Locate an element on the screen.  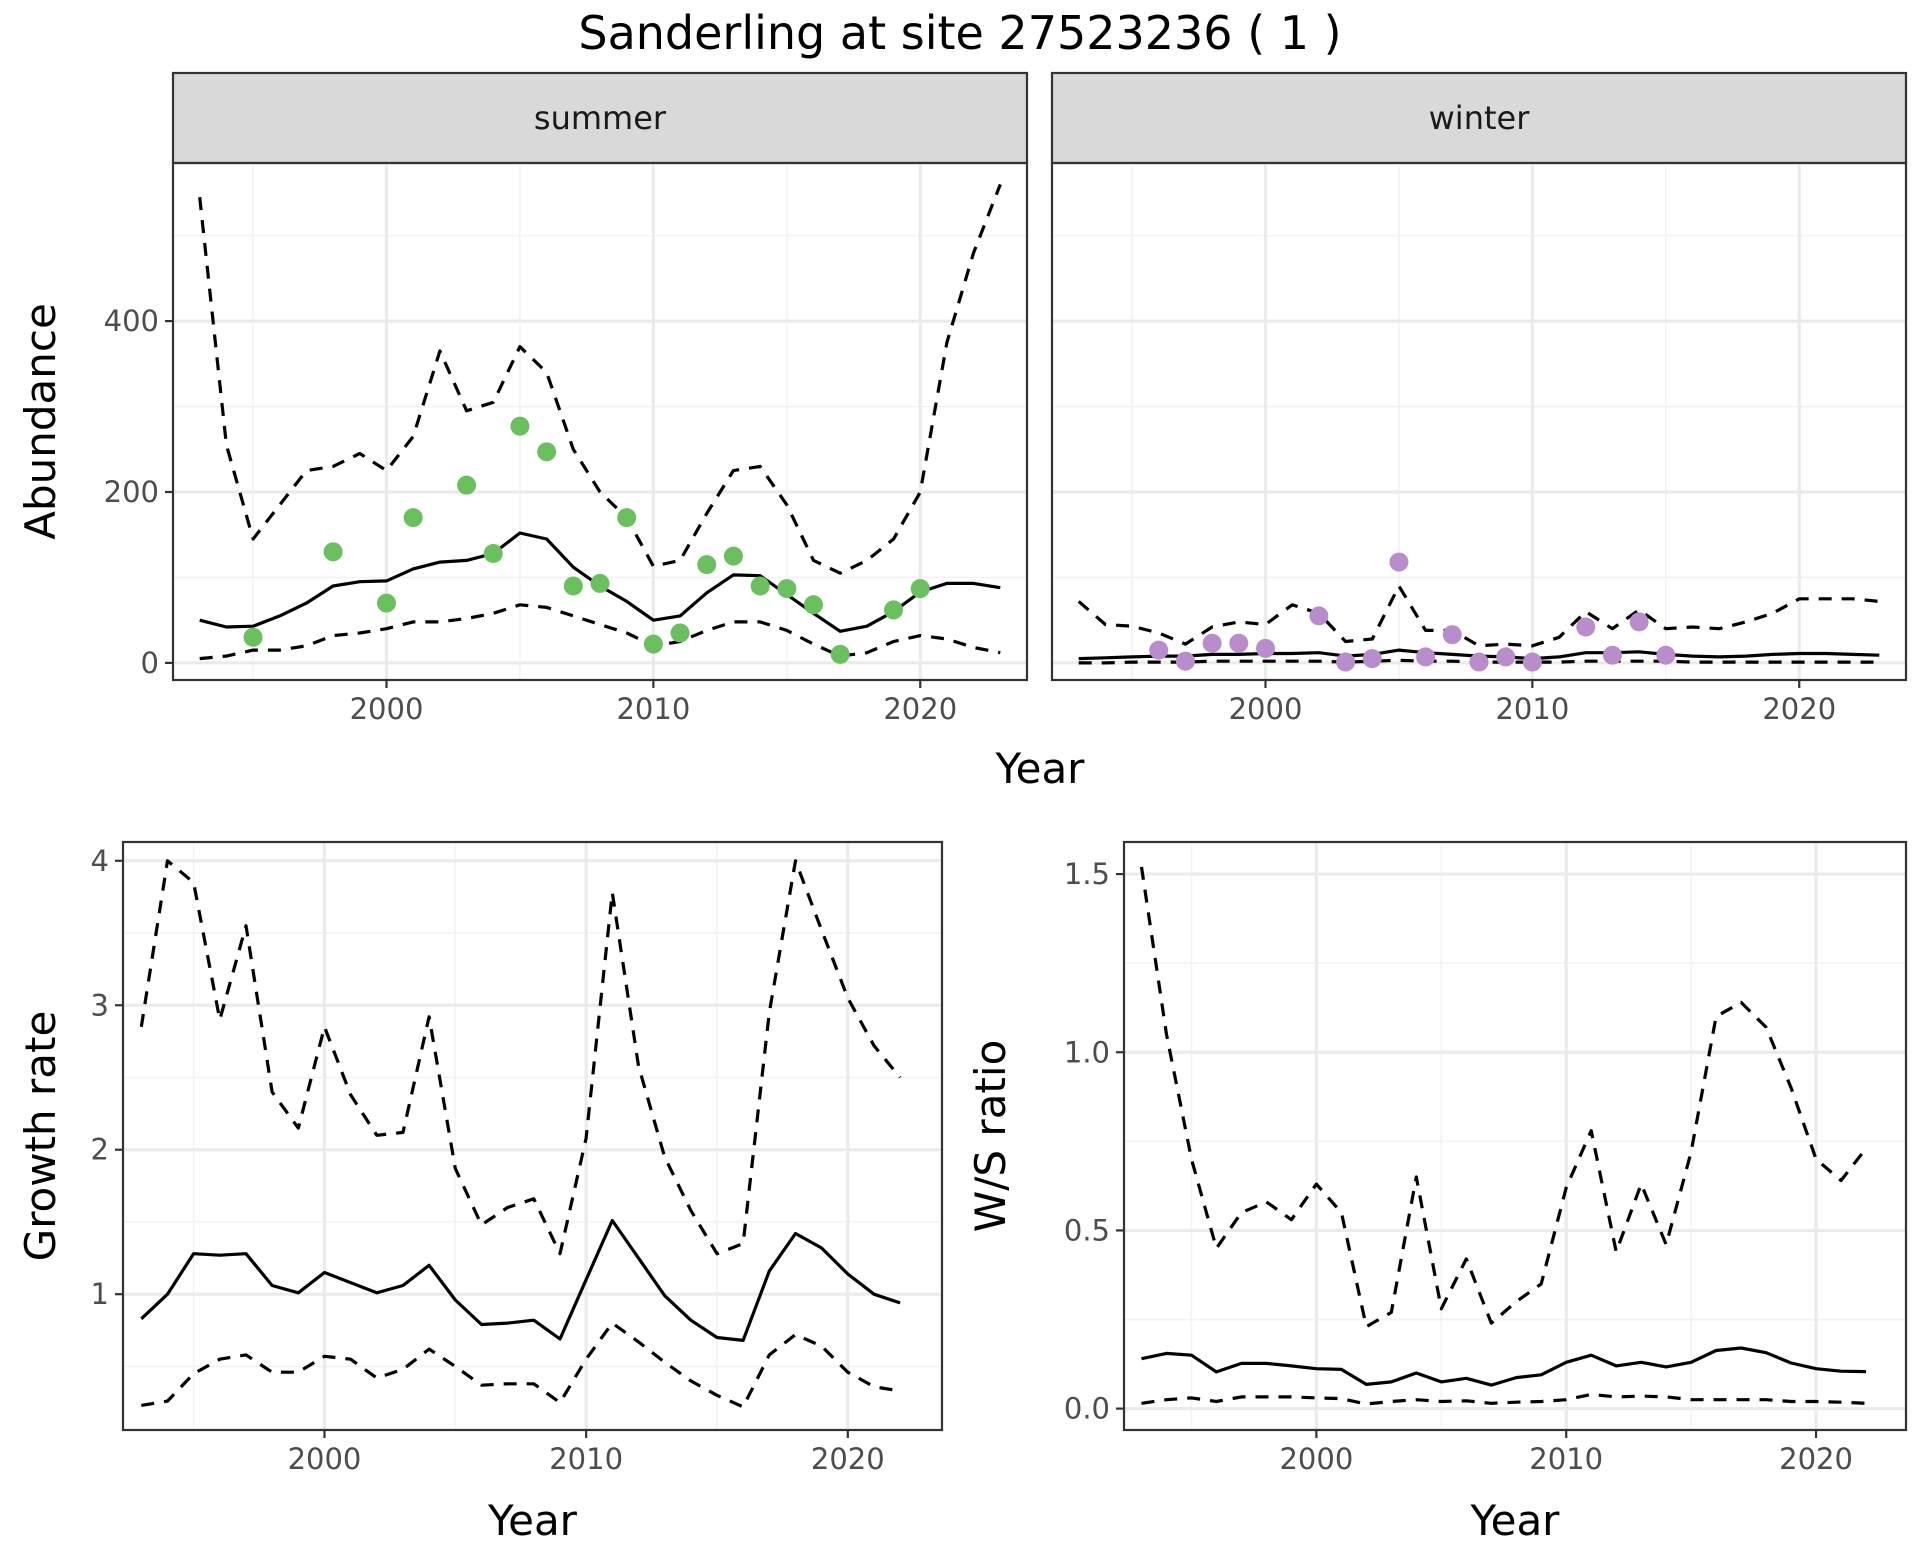
chart-title: Sanderling at site 27523236 ( 1 ) is located at coordinates (959, 33).